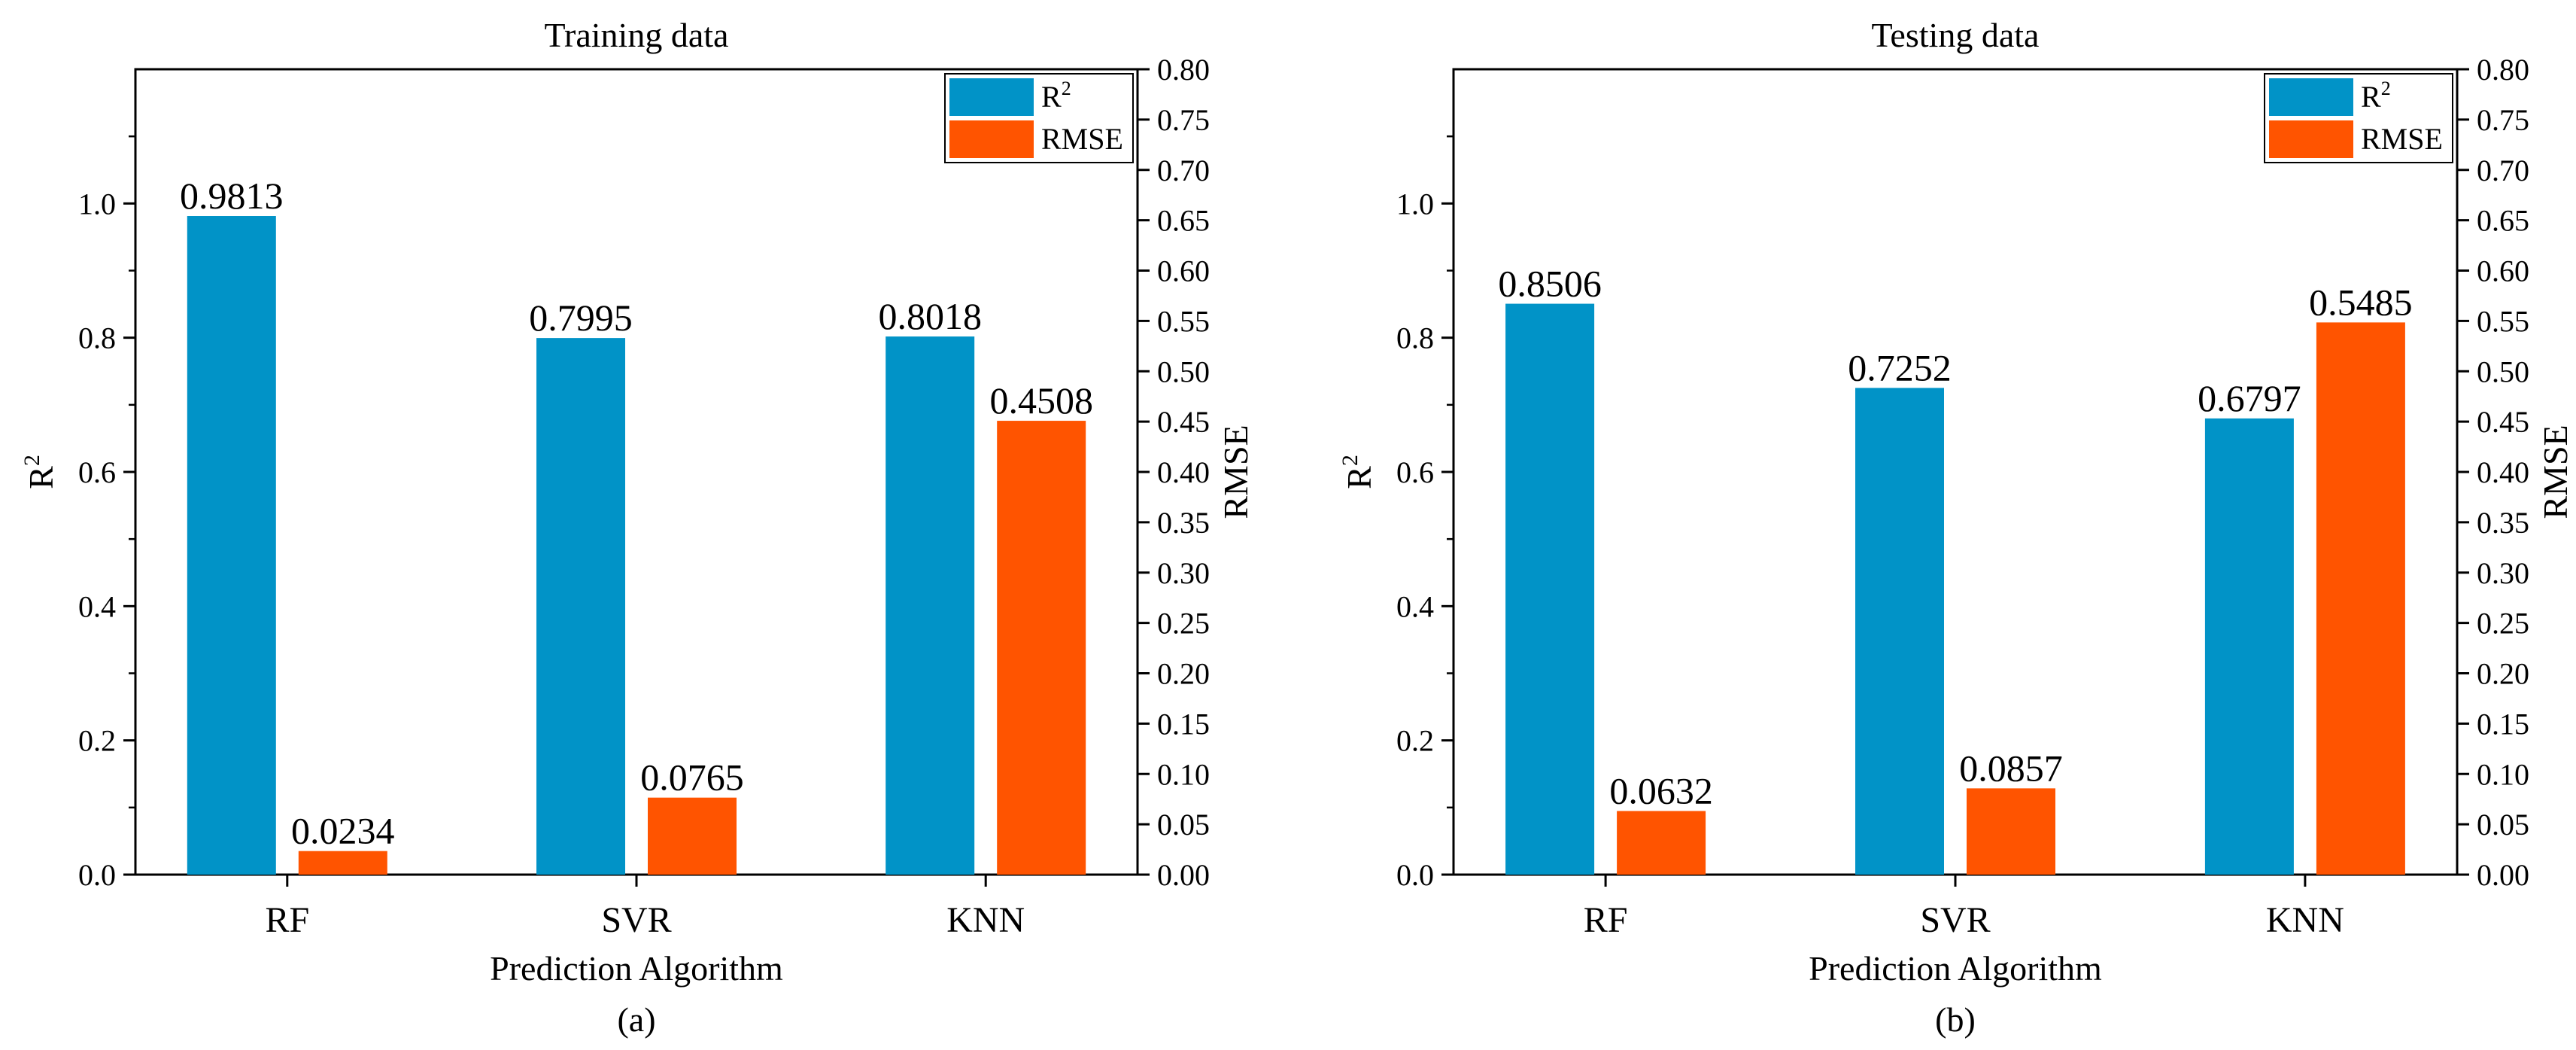 Image resolution: width=2576 pixels, height=1050 pixels. I want to click on rmse-data-label: 0.0857, so click(2011, 768).